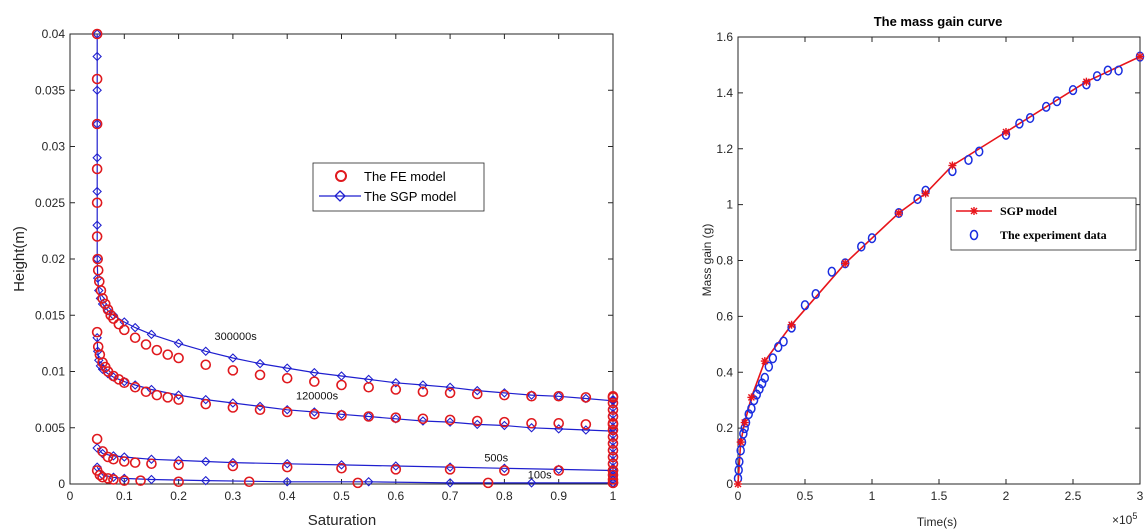  I want to click on x-axis-multiplier: ×10⁵, so click(1124, 519).